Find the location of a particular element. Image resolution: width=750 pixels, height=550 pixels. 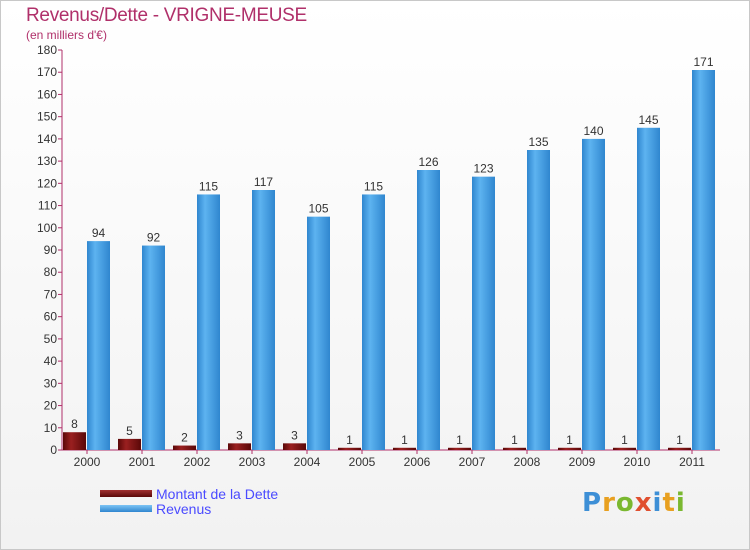

brand-letter: t is located at coordinates (669, 503).